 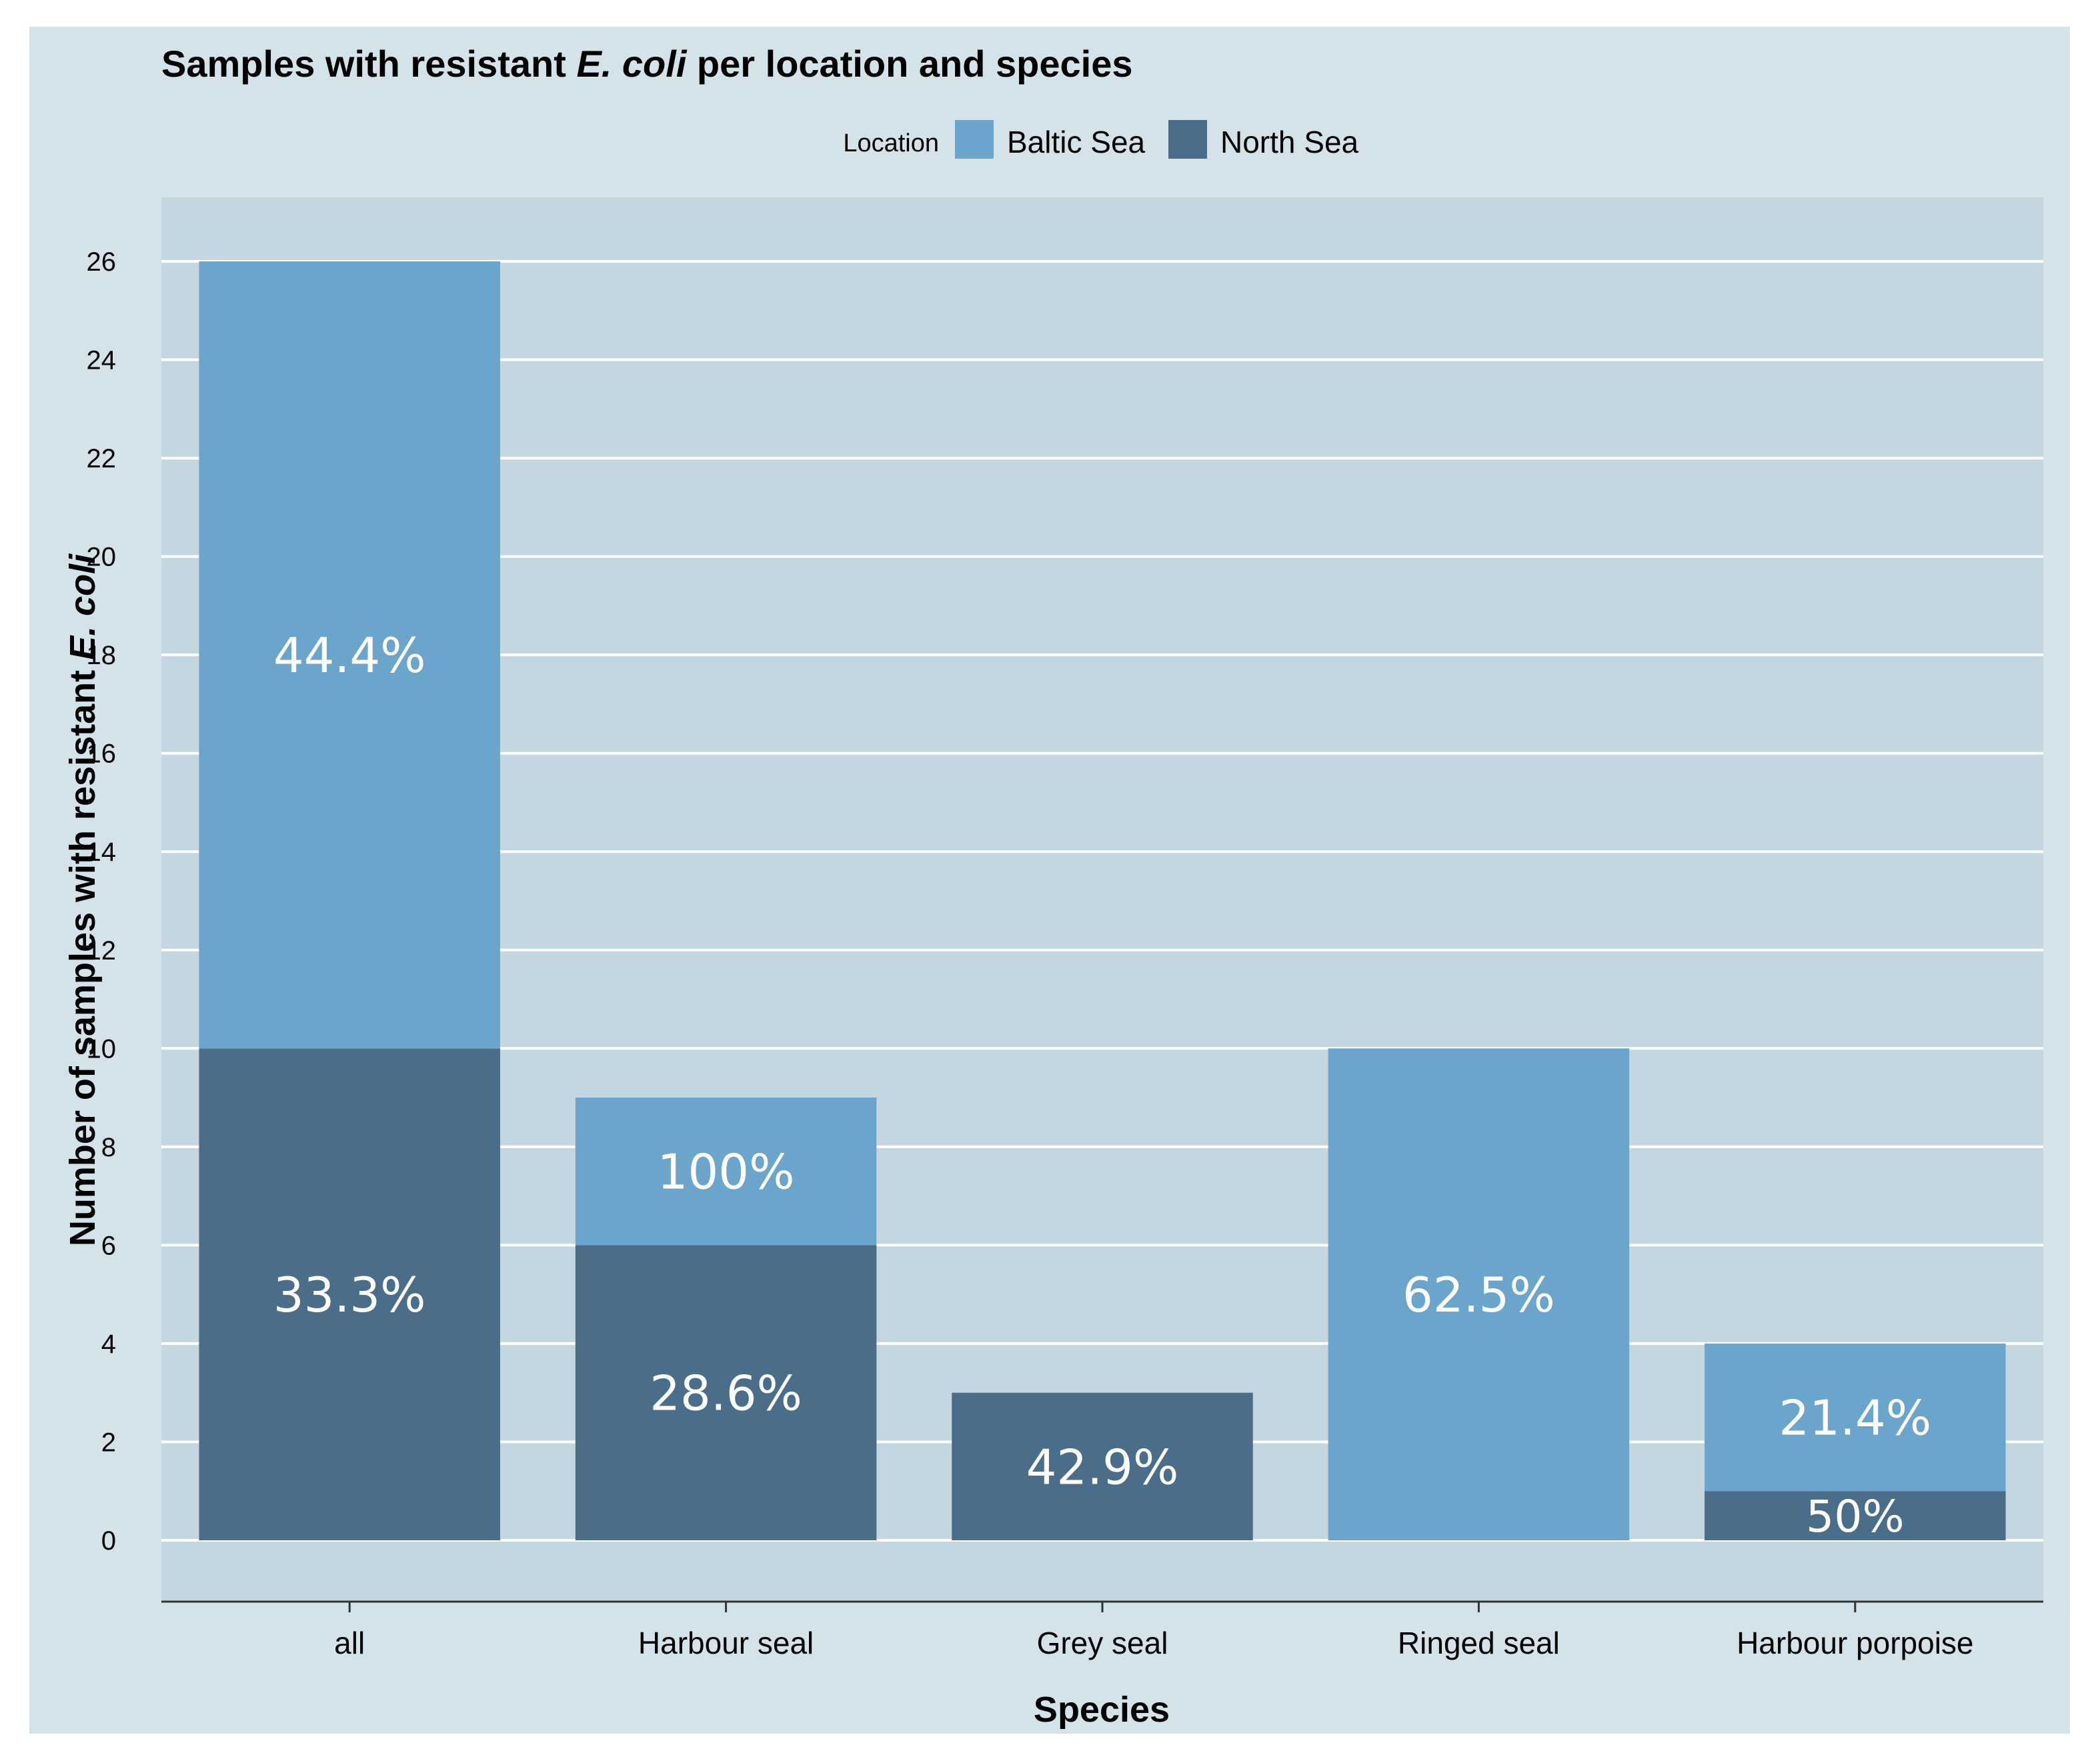 What do you see at coordinates (102, 360) in the screenshot?
I see `y-tick-label: 24` at bounding box center [102, 360].